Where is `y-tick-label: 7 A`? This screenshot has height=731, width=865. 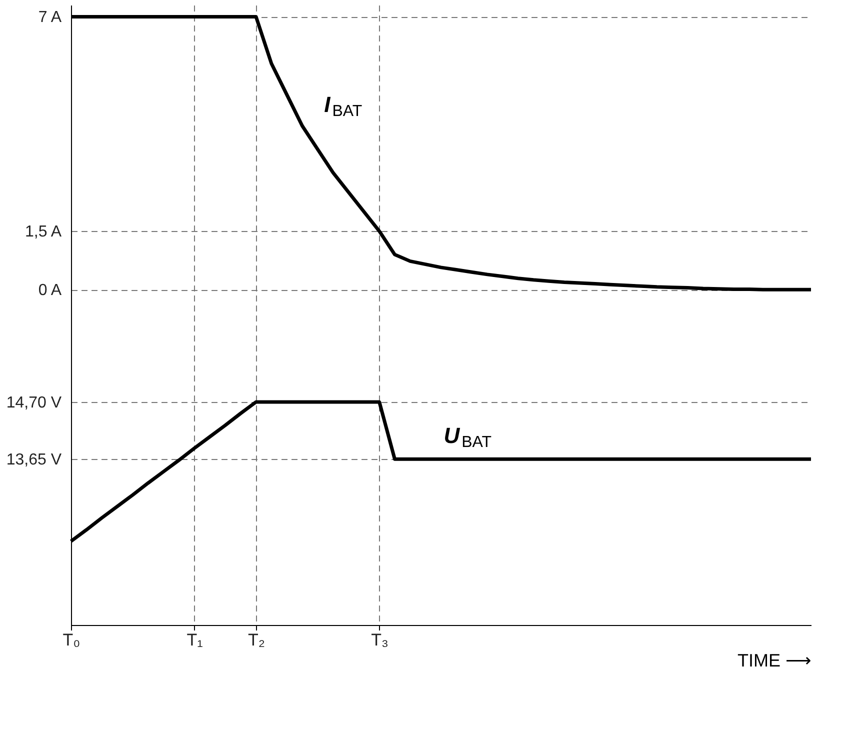
y-tick-label: 7 A is located at coordinates (50, 17).